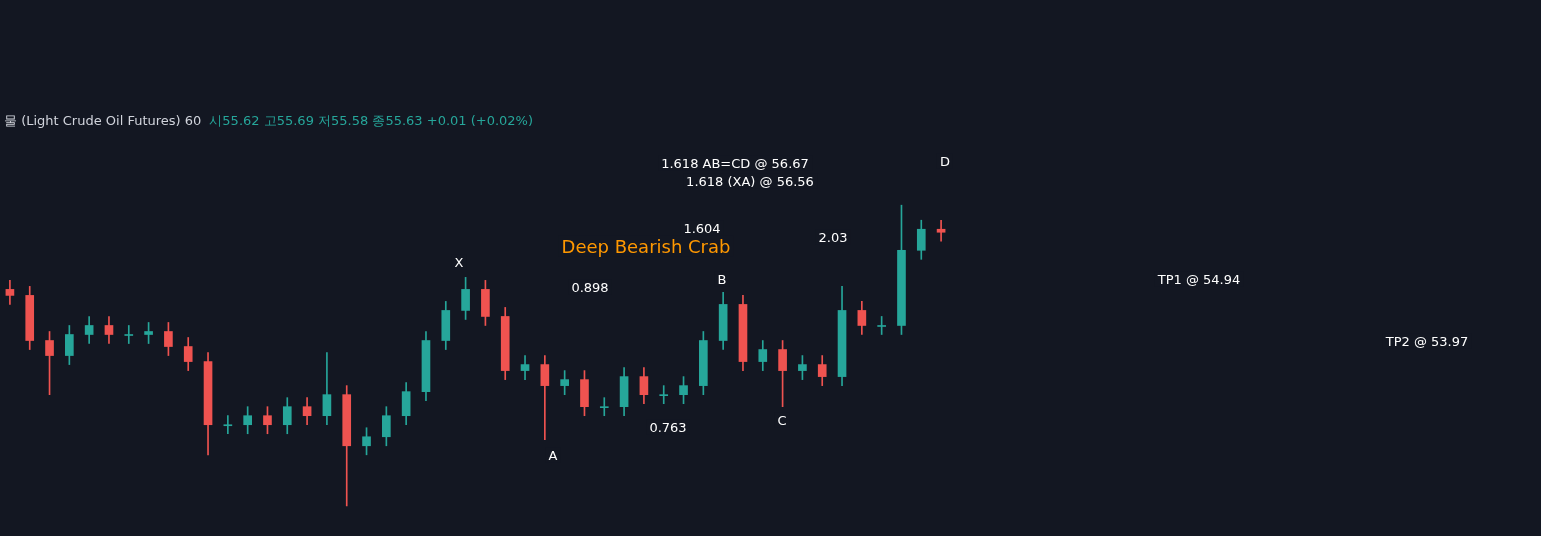 This screenshot has height=536, width=1541. I want to click on annotation: 0.898, so click(590, 287).